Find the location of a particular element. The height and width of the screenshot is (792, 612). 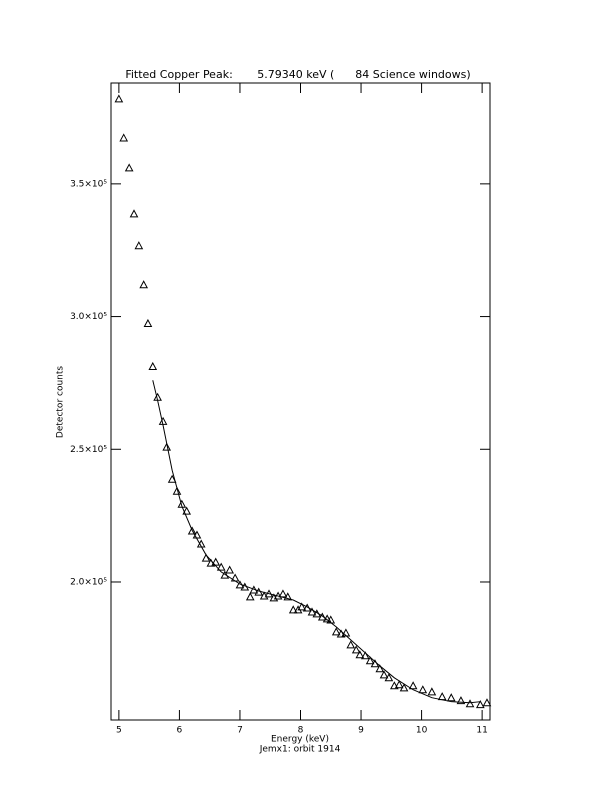

x-tick-label: 5 is located at coordinates (119, 731).